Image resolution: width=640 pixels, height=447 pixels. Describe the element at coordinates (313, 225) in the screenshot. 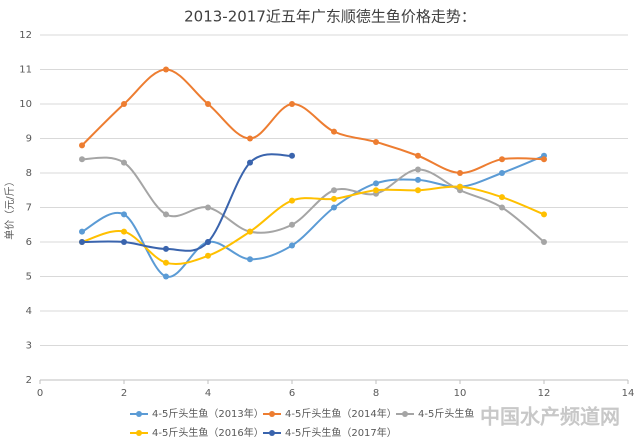

I see `series-line` at that location.